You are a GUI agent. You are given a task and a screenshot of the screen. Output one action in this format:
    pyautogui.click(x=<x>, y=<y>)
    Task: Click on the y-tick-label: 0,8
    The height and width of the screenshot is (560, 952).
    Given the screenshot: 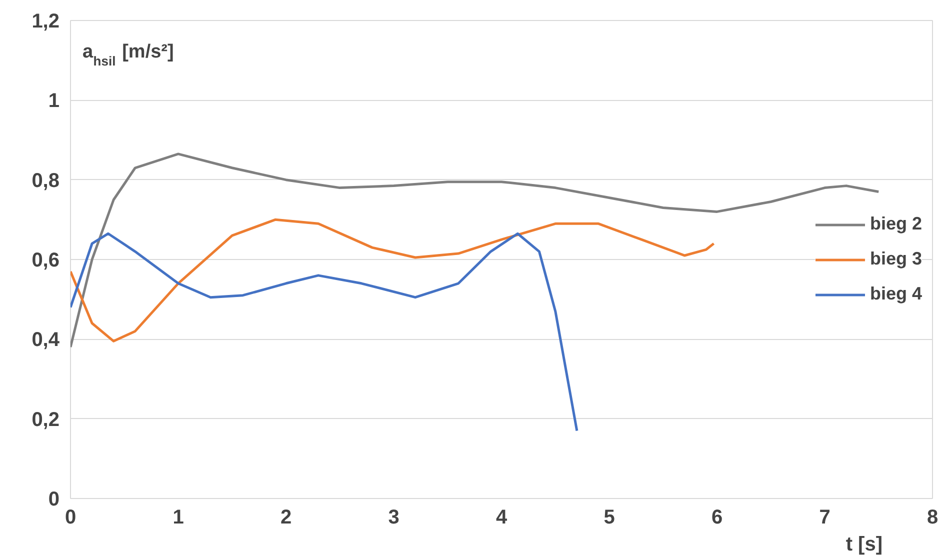 What is the action you would take?
    pyautogui.click(x=46, y=181)
    